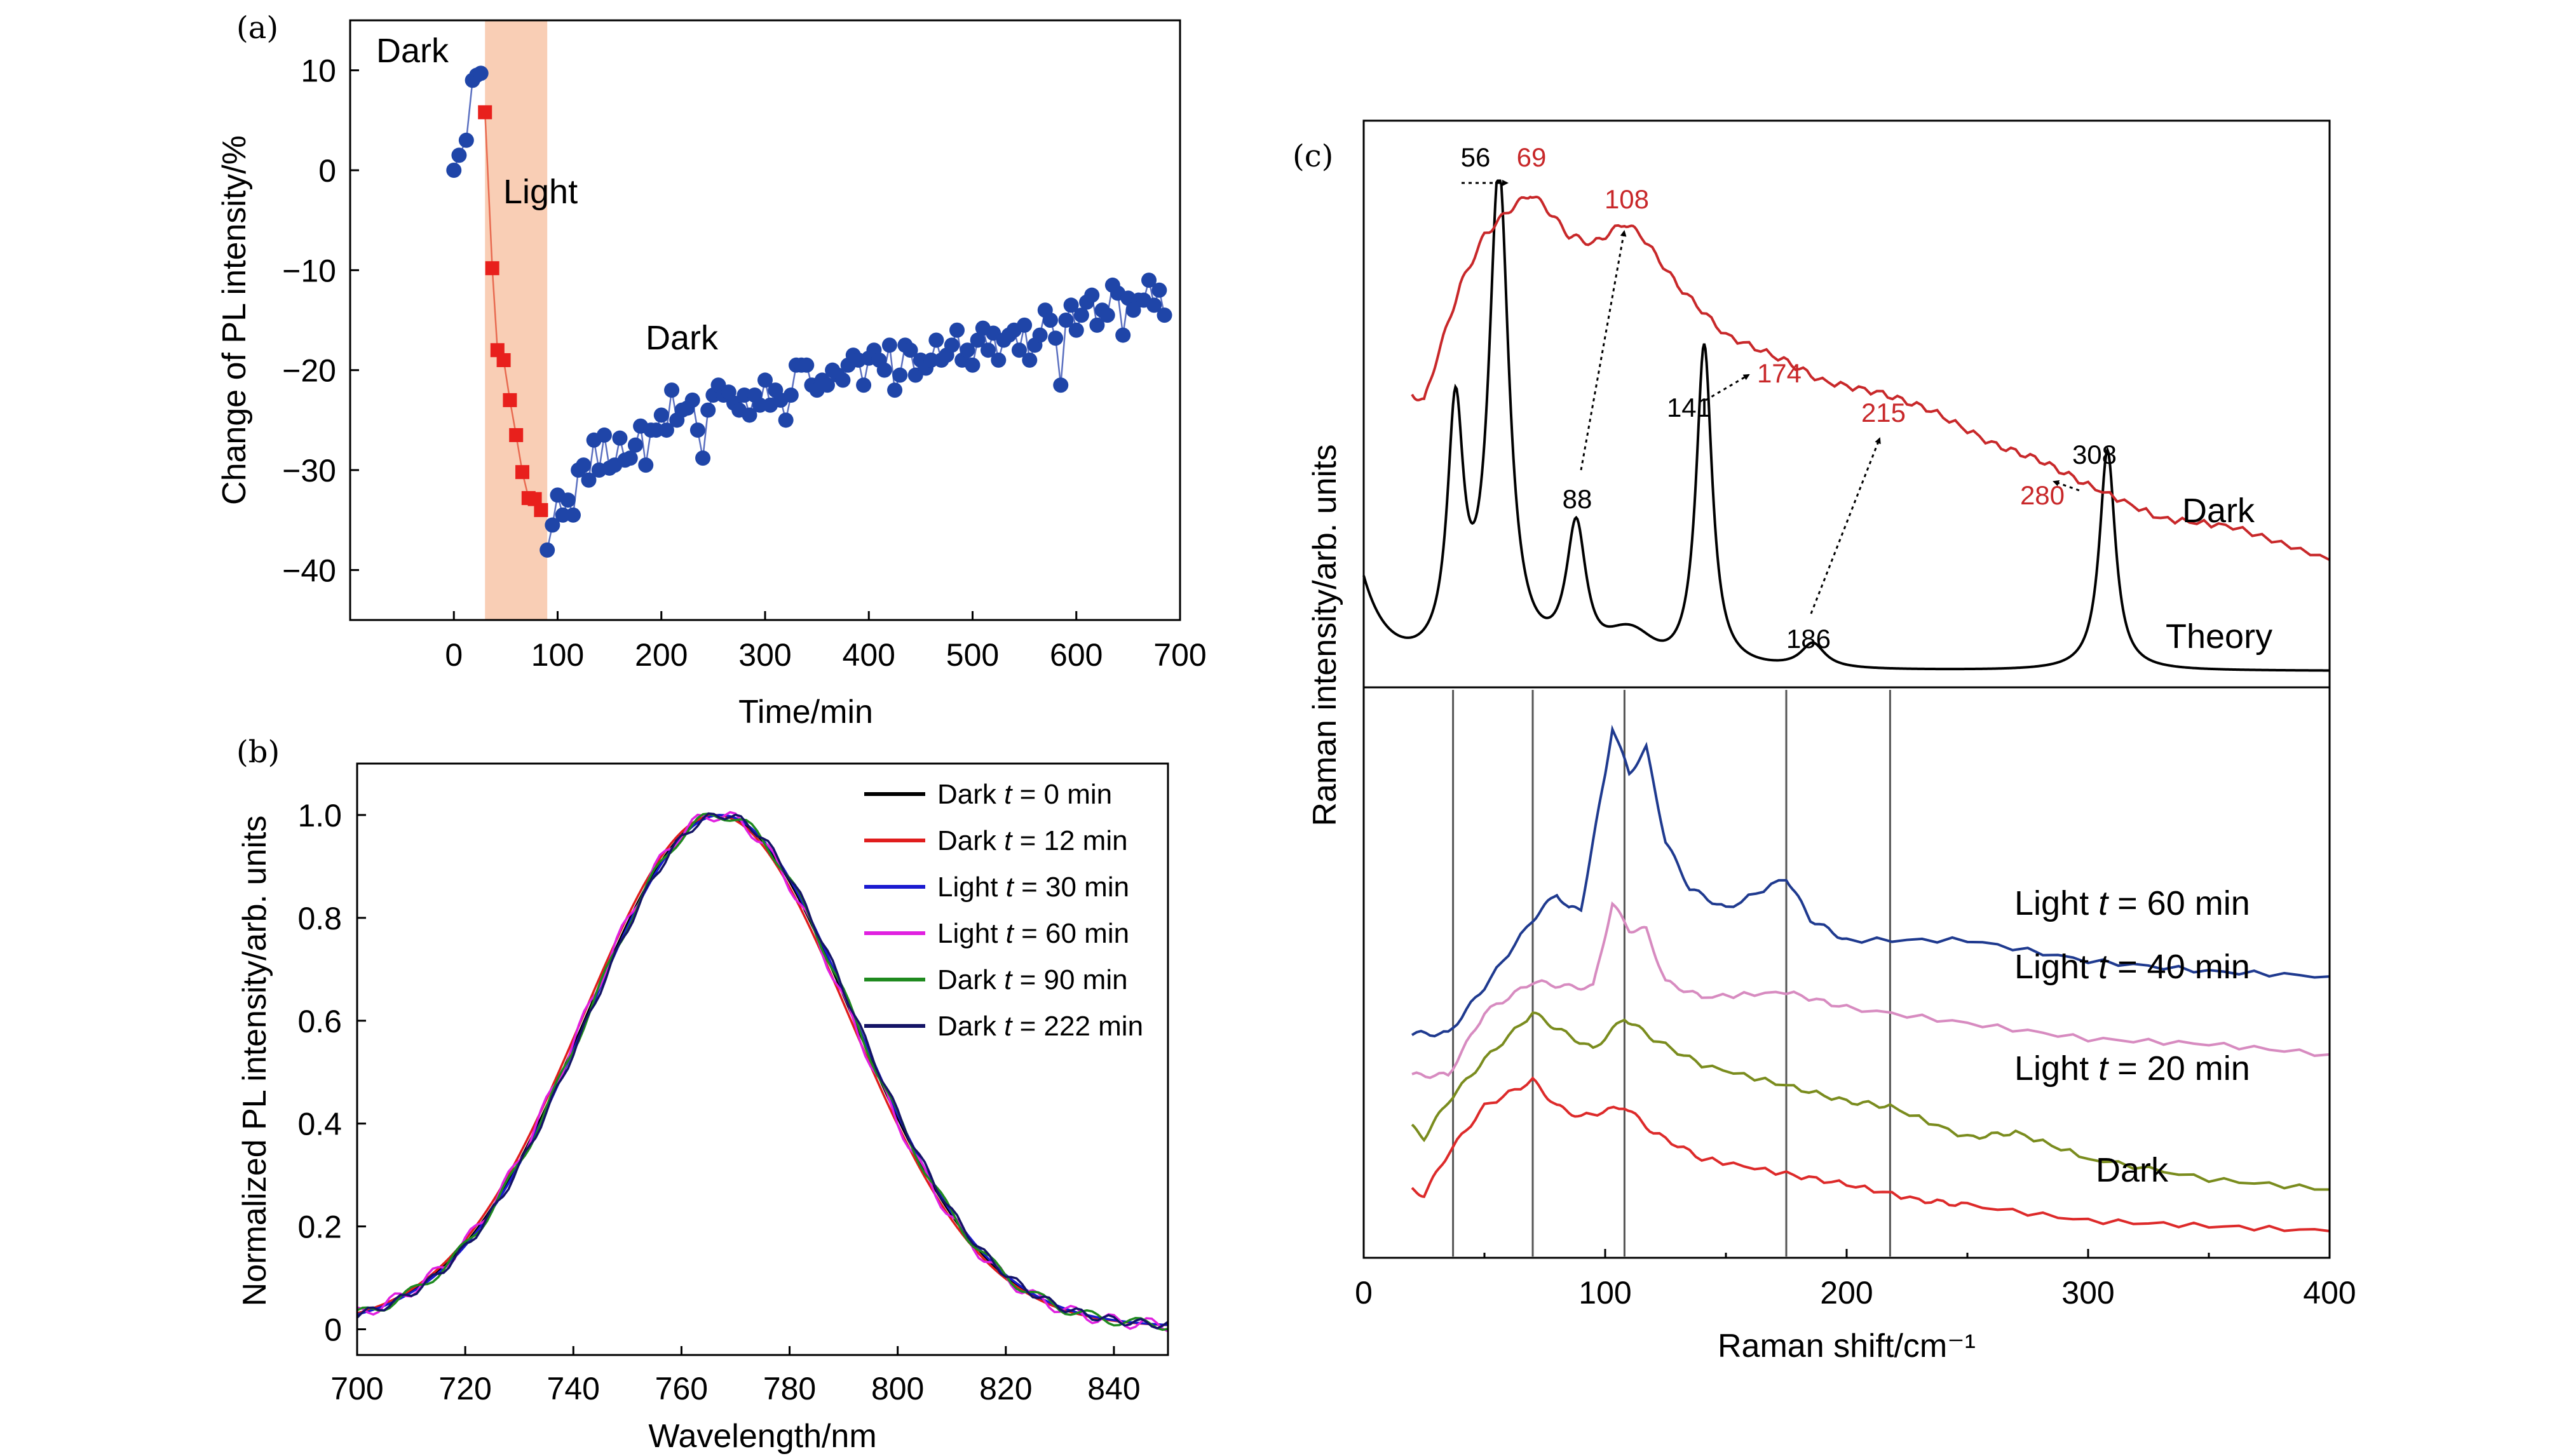 Image resolution: width=2552 pixels, height=1456 pixels. Describe the element at coordinates (1033, 887) in the screenshot. I see `legend-label: Light t = 30 min` at that location.